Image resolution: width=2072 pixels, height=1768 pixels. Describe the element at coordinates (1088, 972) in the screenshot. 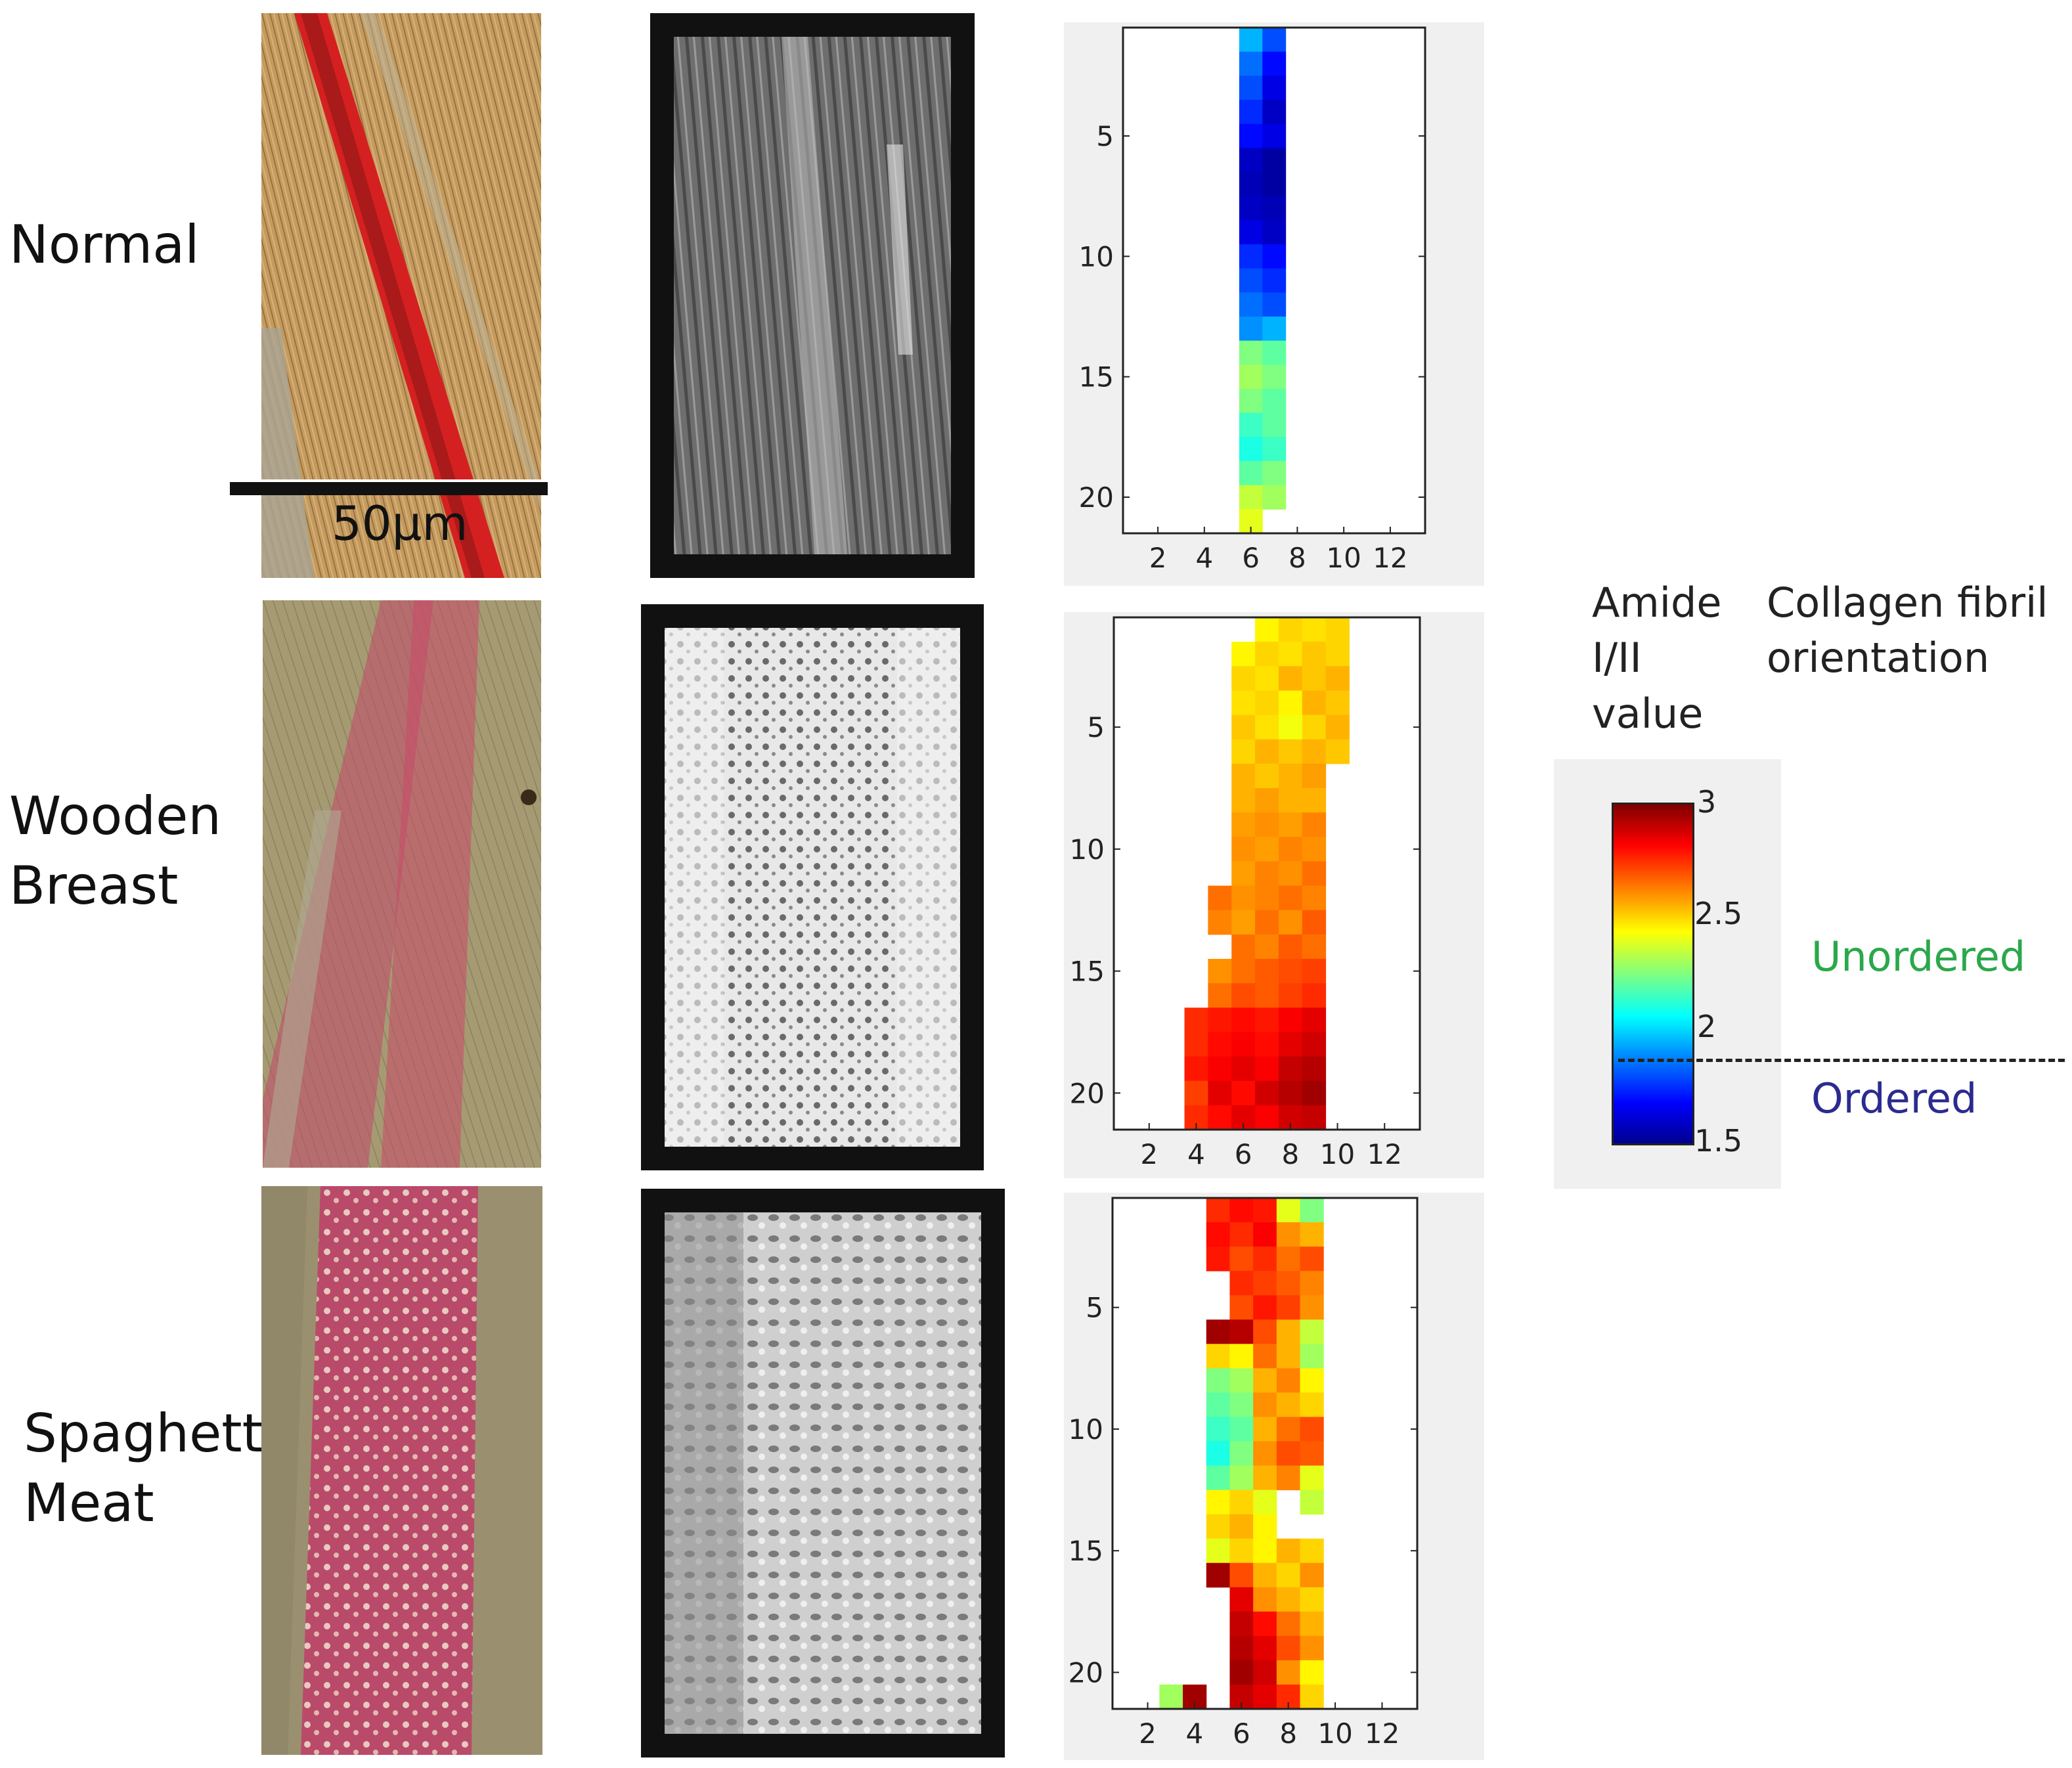

I see `y-tick-label: 15` at that location.